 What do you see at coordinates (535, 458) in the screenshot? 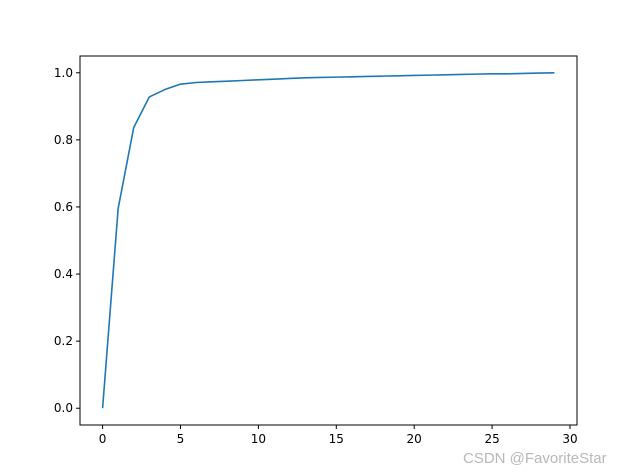
I see `watermark: CSDN @FavoriteStar` at bounding box center [535, 458].